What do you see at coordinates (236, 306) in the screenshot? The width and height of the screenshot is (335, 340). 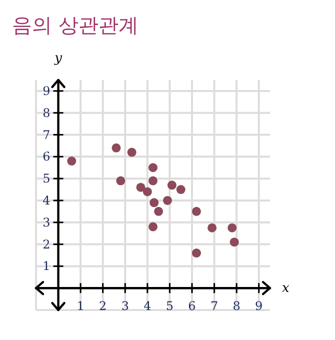 I see `x-tick-label: 8` at bounding box center [236, 306].